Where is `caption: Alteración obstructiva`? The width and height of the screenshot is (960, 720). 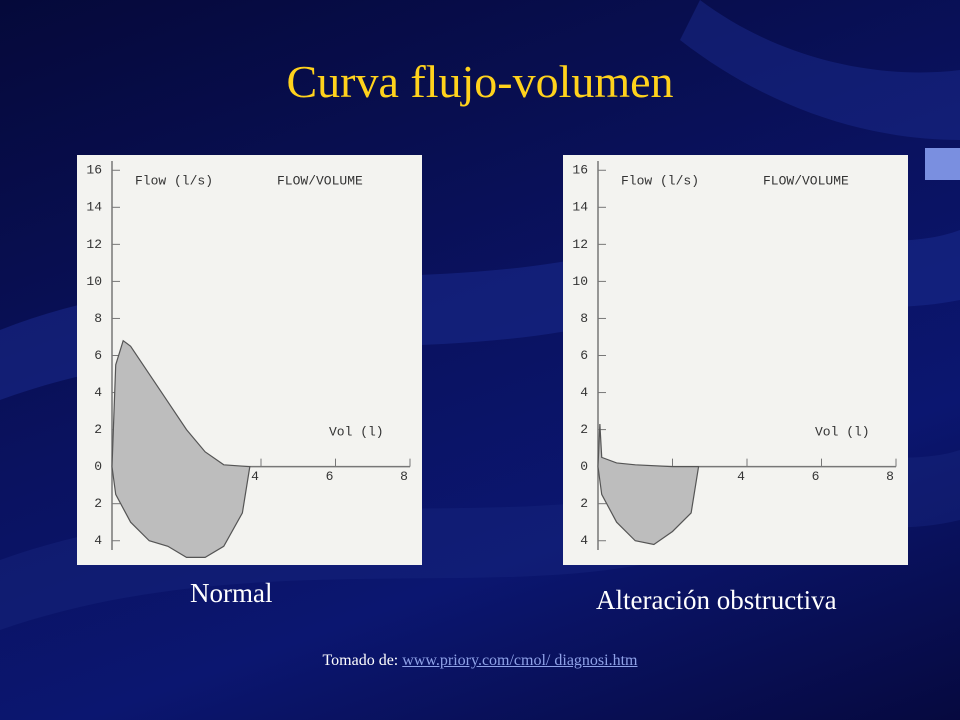
caption: Alteración obstructiva is located at coordinates (716, 600).